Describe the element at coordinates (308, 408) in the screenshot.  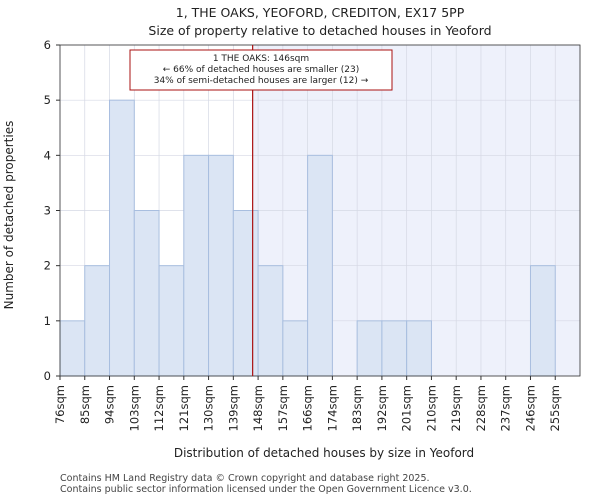
I see `x-tick-label: 166sqm` at that location.